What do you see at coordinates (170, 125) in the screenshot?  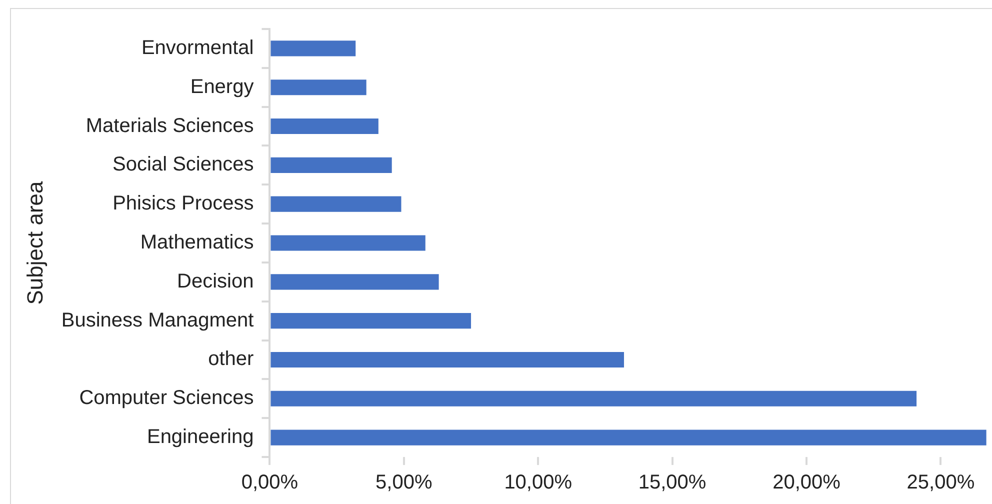 I see `y-tick-label: Materials Sciences` at bounding box center [170, 125].